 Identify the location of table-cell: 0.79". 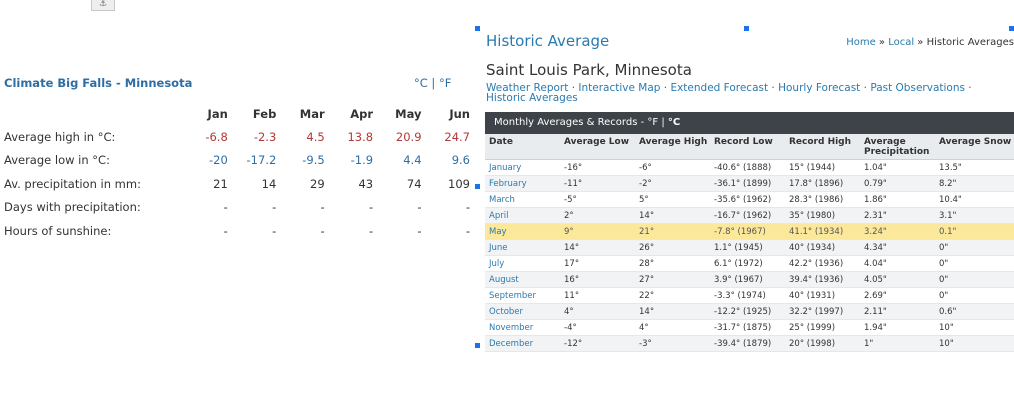
(897, 183).